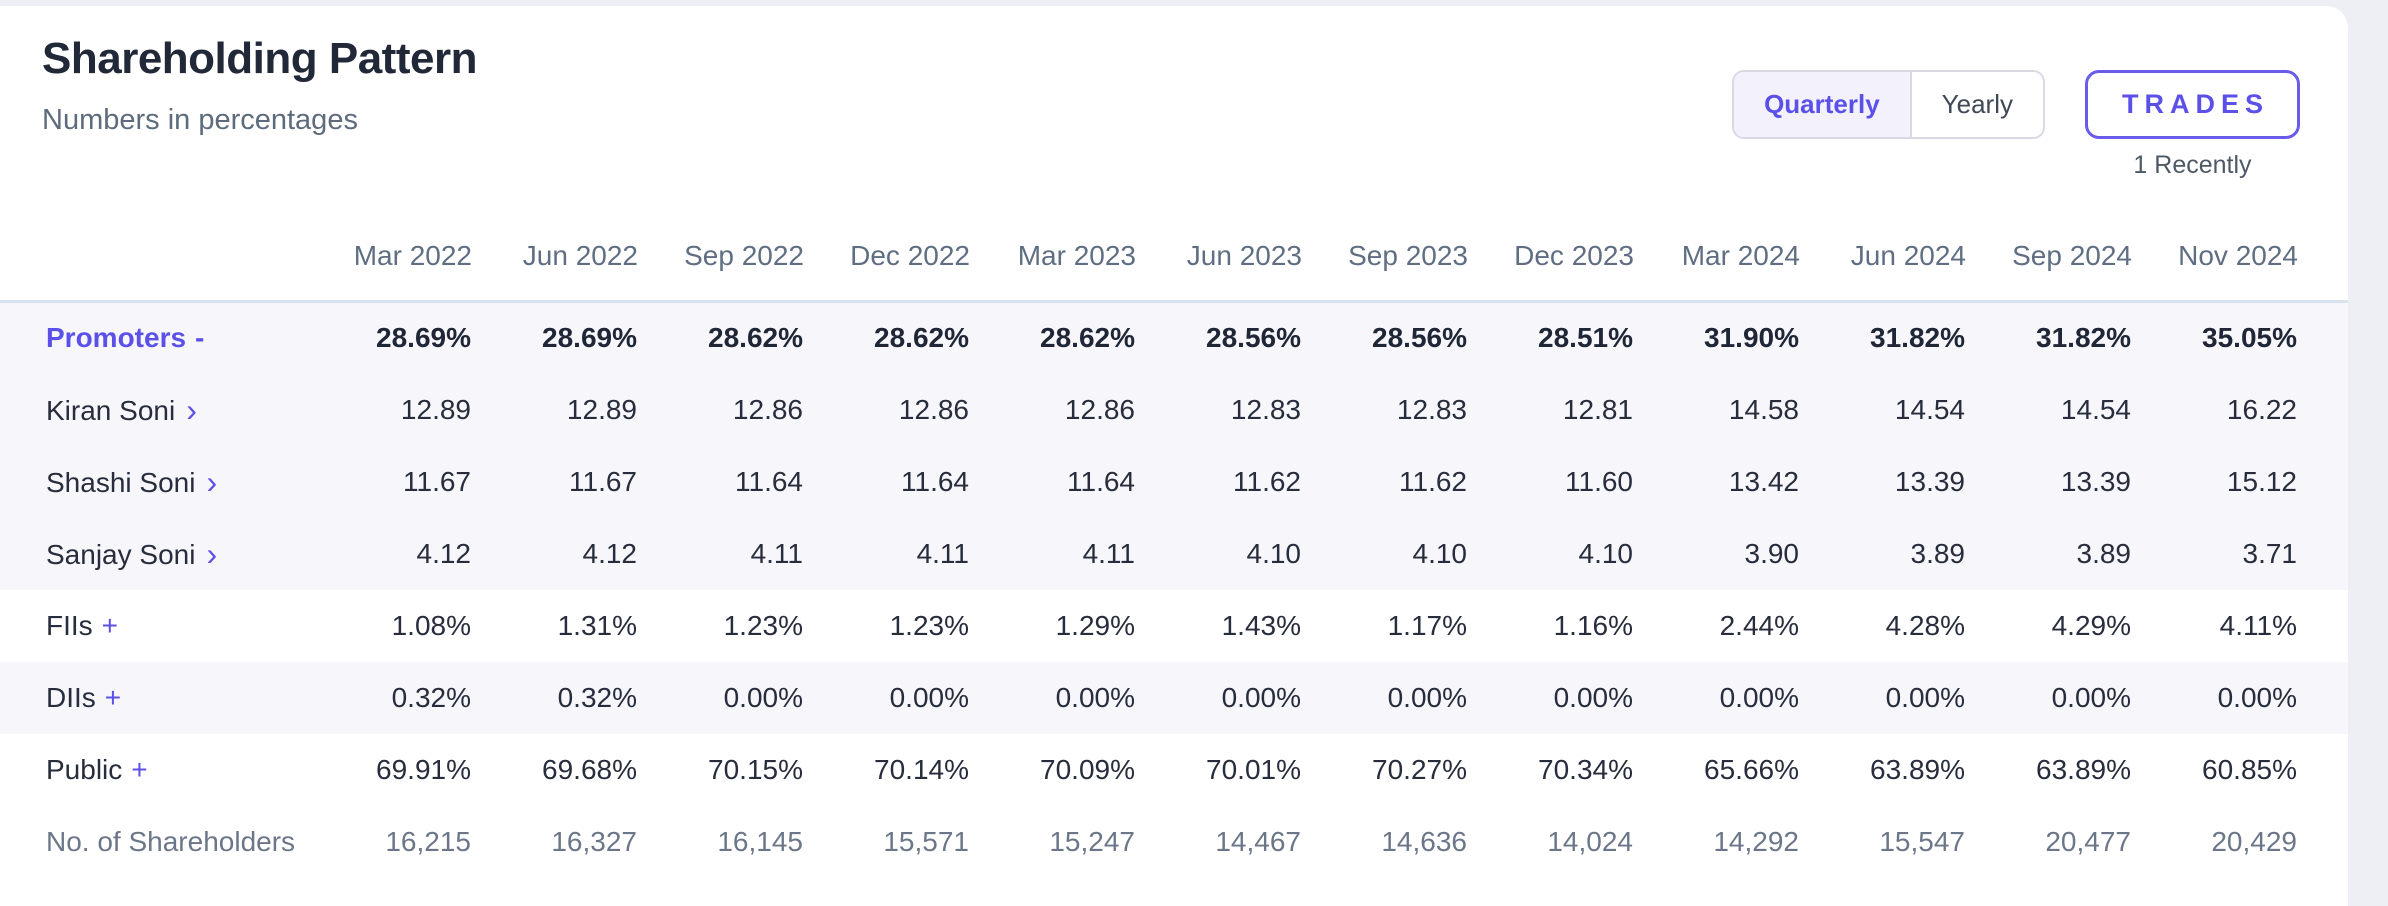 This screenshot has width=2388, height=906. What do you see at coordinates (153, 338) in the screenshot?
I see `row-label-promoters: Promoters -` at bounding box center [153, 338].